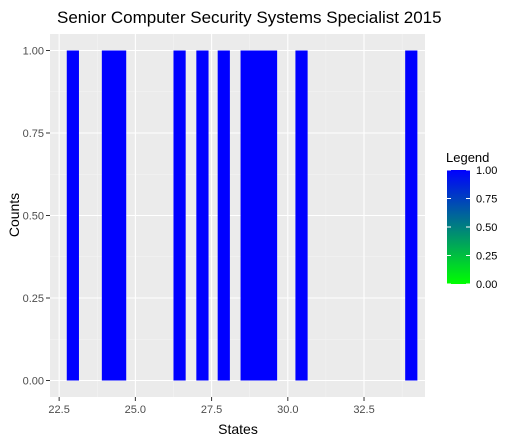 The width and height of the screenshot is (516, 442). Describe the element at coordinates (486, 228) in the screenshot. I see `legend-tick-label: 0.50` at that location.